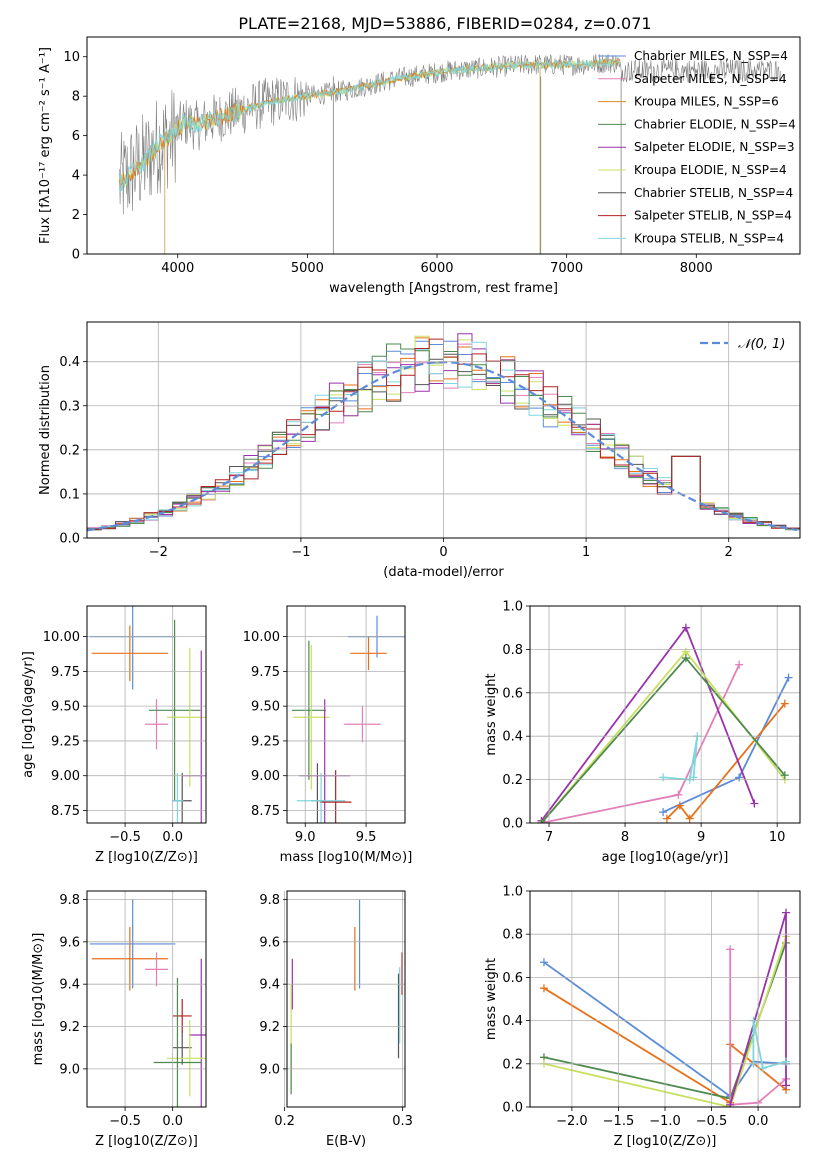 This screenshot has height=1170, width=819. I want to click on y-tick-label: 0.4, so click(69, 362).